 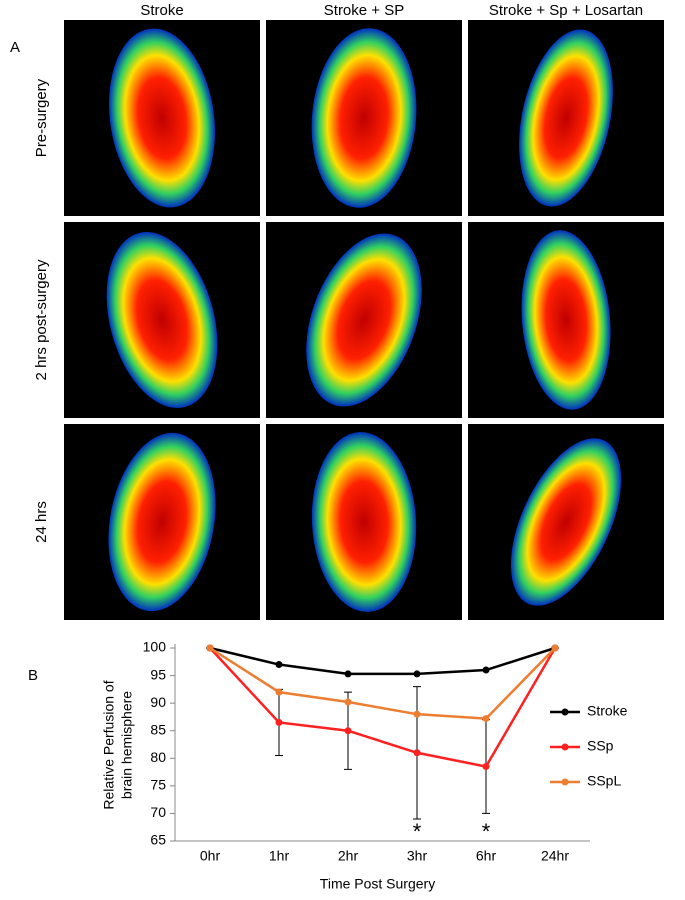 I want to click on y-tick-label: 100, so click(x=155, y=647).